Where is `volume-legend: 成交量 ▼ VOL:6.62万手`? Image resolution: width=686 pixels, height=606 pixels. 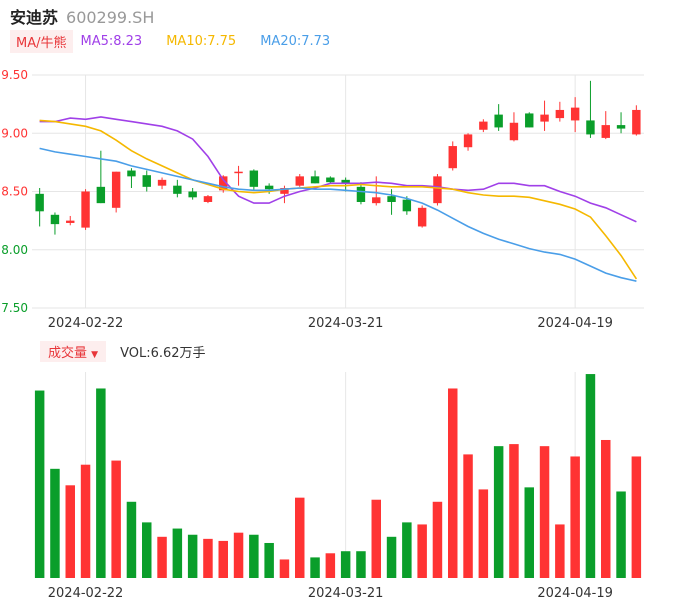 volume-legend: 成交量 ▼ VOL:6.62万手 is located at coordinates (123, 351).